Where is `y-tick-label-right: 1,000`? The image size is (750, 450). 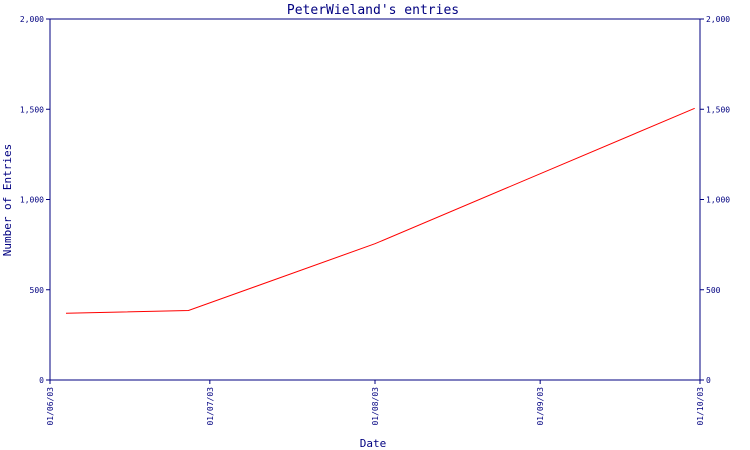
y-tick-label-right: 1,000 is located at coordinates (718, 200).